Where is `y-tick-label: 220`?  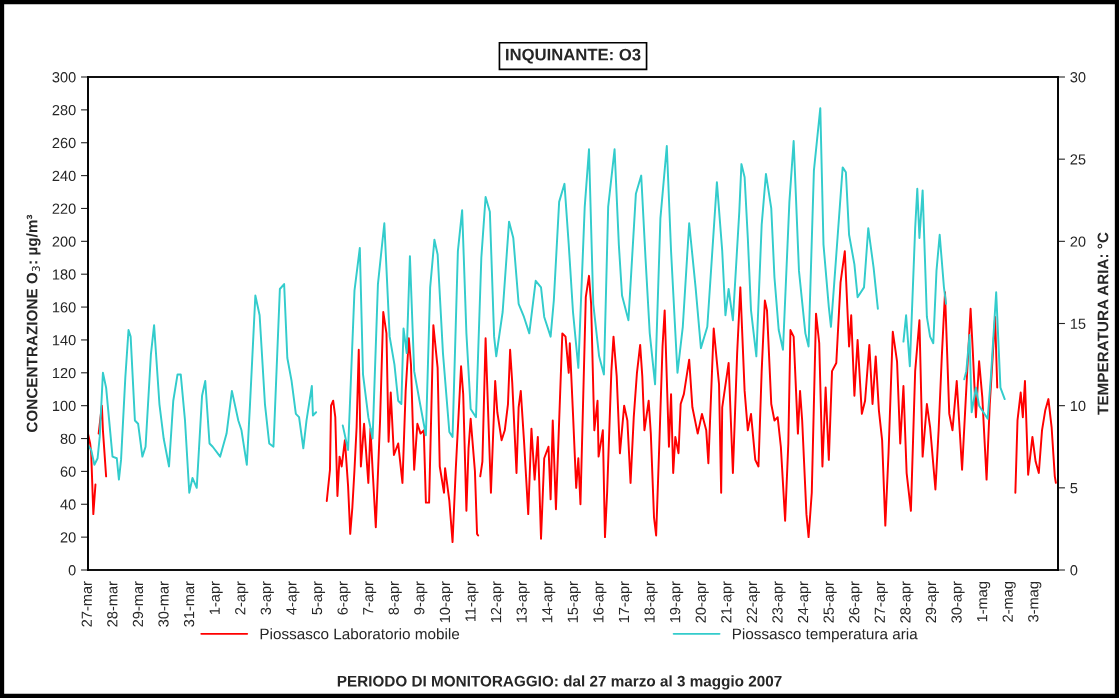
y-tick-label: 220 is located at coordinates (64, 208).